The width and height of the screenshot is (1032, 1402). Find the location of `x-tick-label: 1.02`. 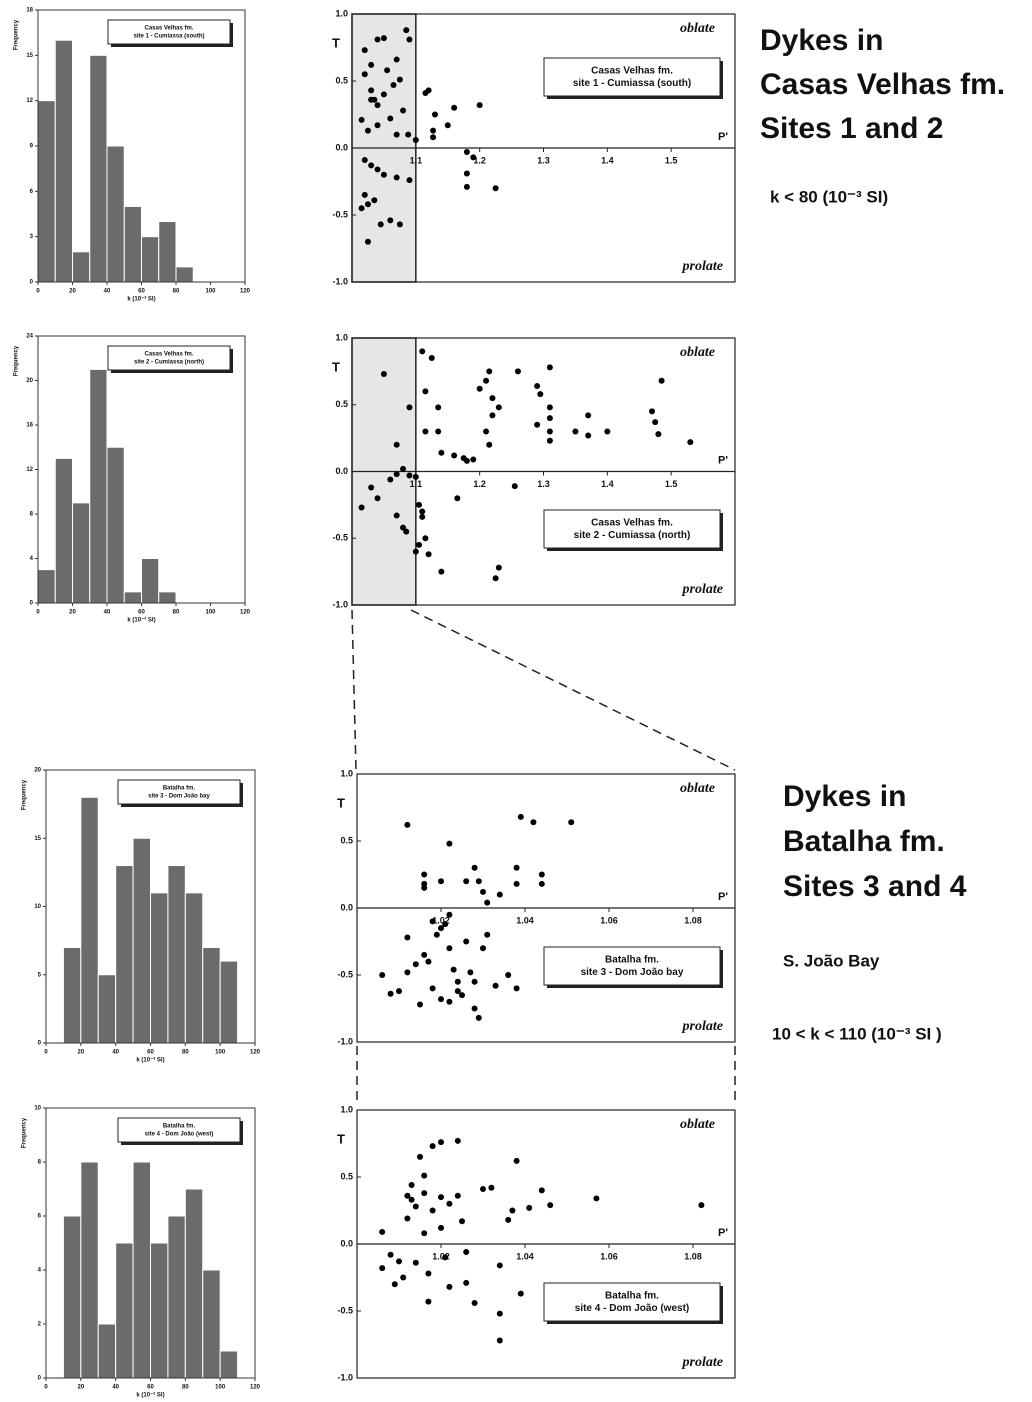

x-tick-label: 1.02 is located at coordinates (441, 920).